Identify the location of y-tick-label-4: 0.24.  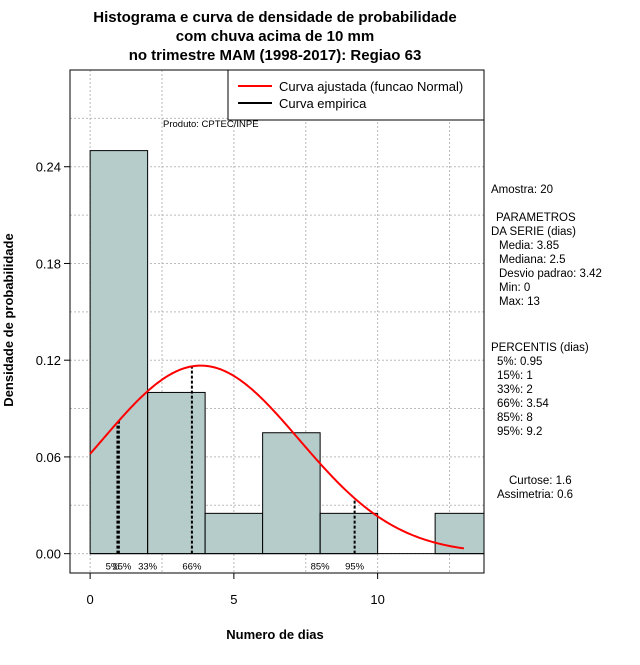
(48, 167).